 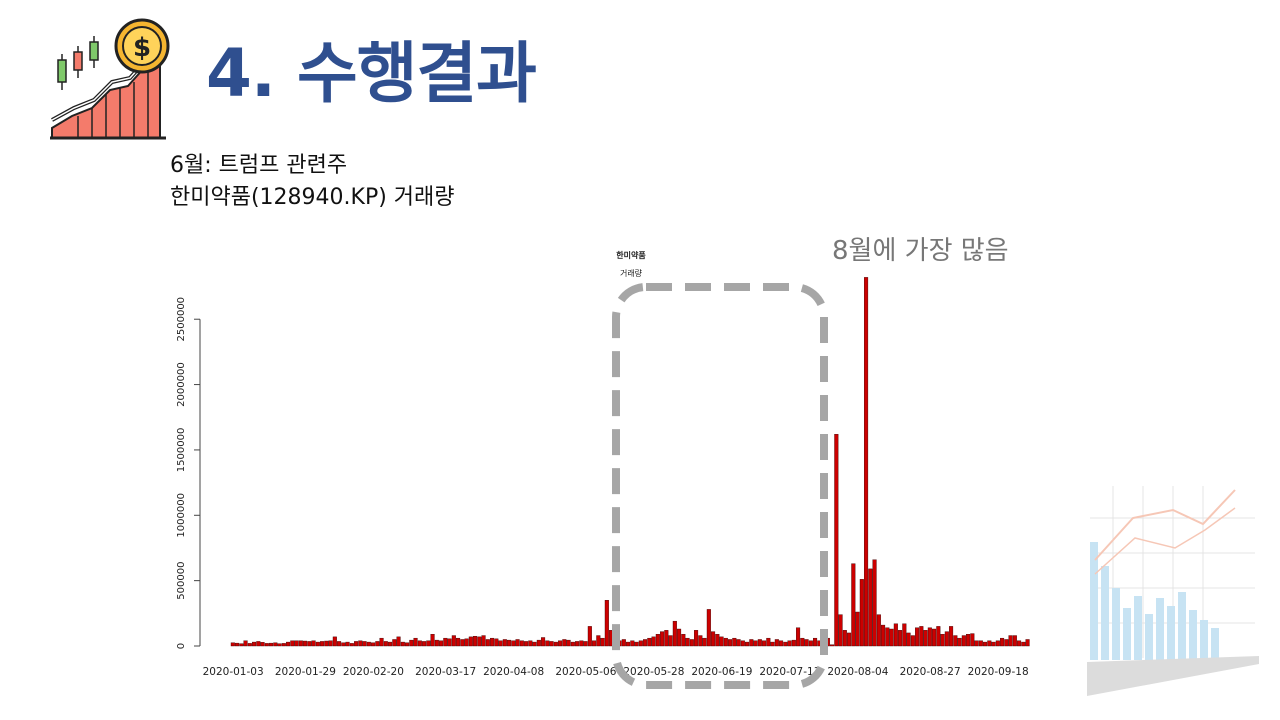 I want to click on x-tick-label: 2020-05-06, so click(x=585, y=672).